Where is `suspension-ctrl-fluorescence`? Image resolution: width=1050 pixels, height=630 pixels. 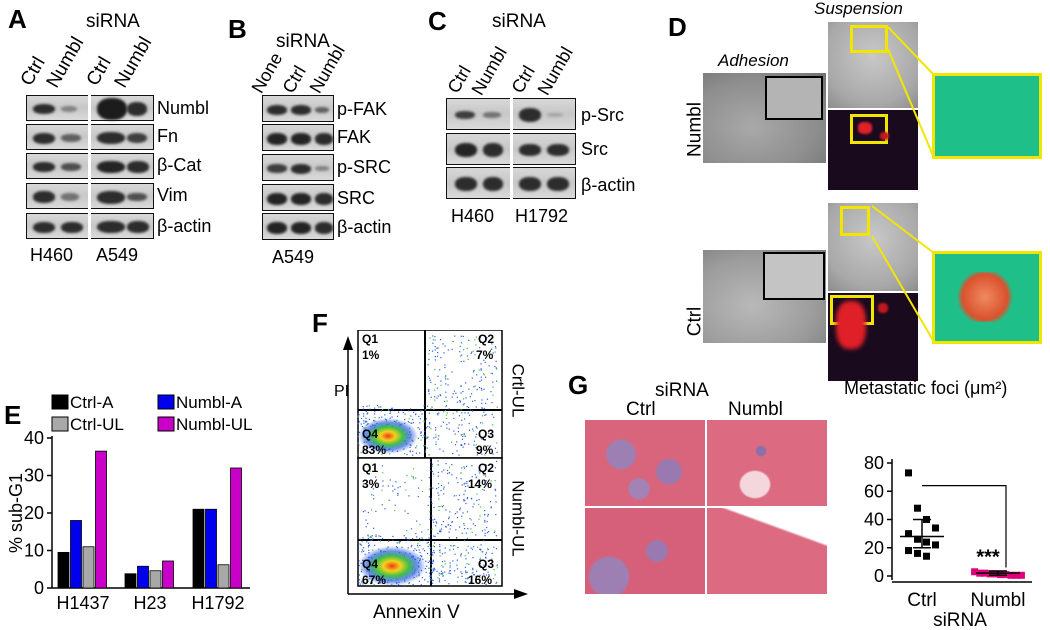 suspension-ctrl-fluorescence is located at coordinates (873, 337).